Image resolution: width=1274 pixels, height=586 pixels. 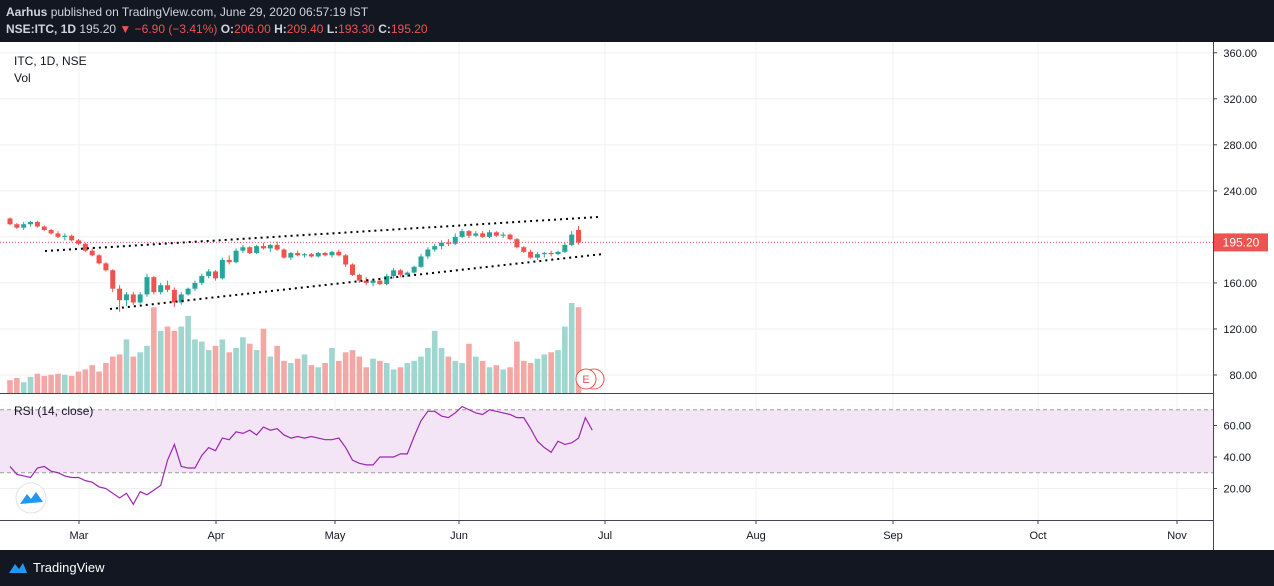 I want to click on lower-trend-line, so click(x=356, y=281).